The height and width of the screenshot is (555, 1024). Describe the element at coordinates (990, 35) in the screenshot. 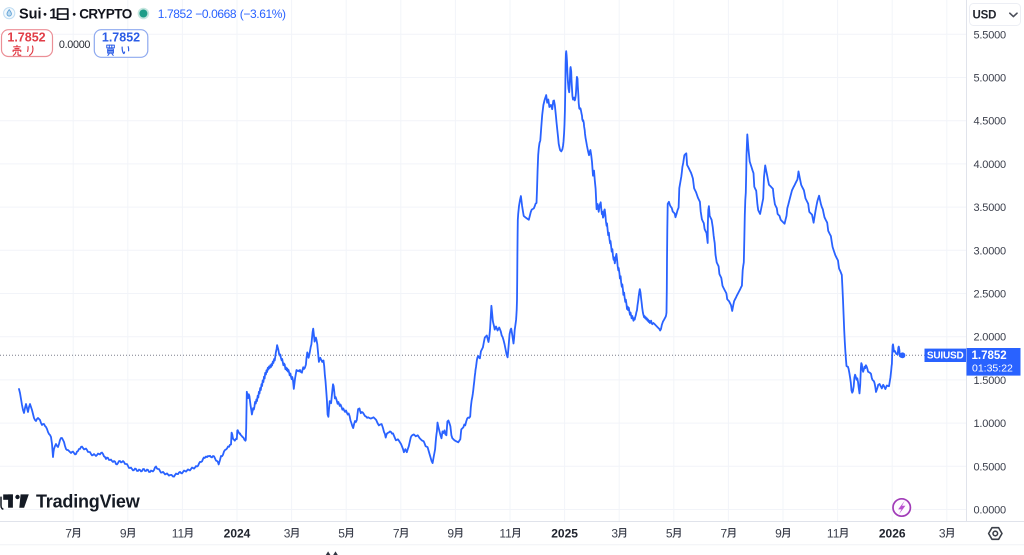

I see `svg-text: 5.5000` at that location.